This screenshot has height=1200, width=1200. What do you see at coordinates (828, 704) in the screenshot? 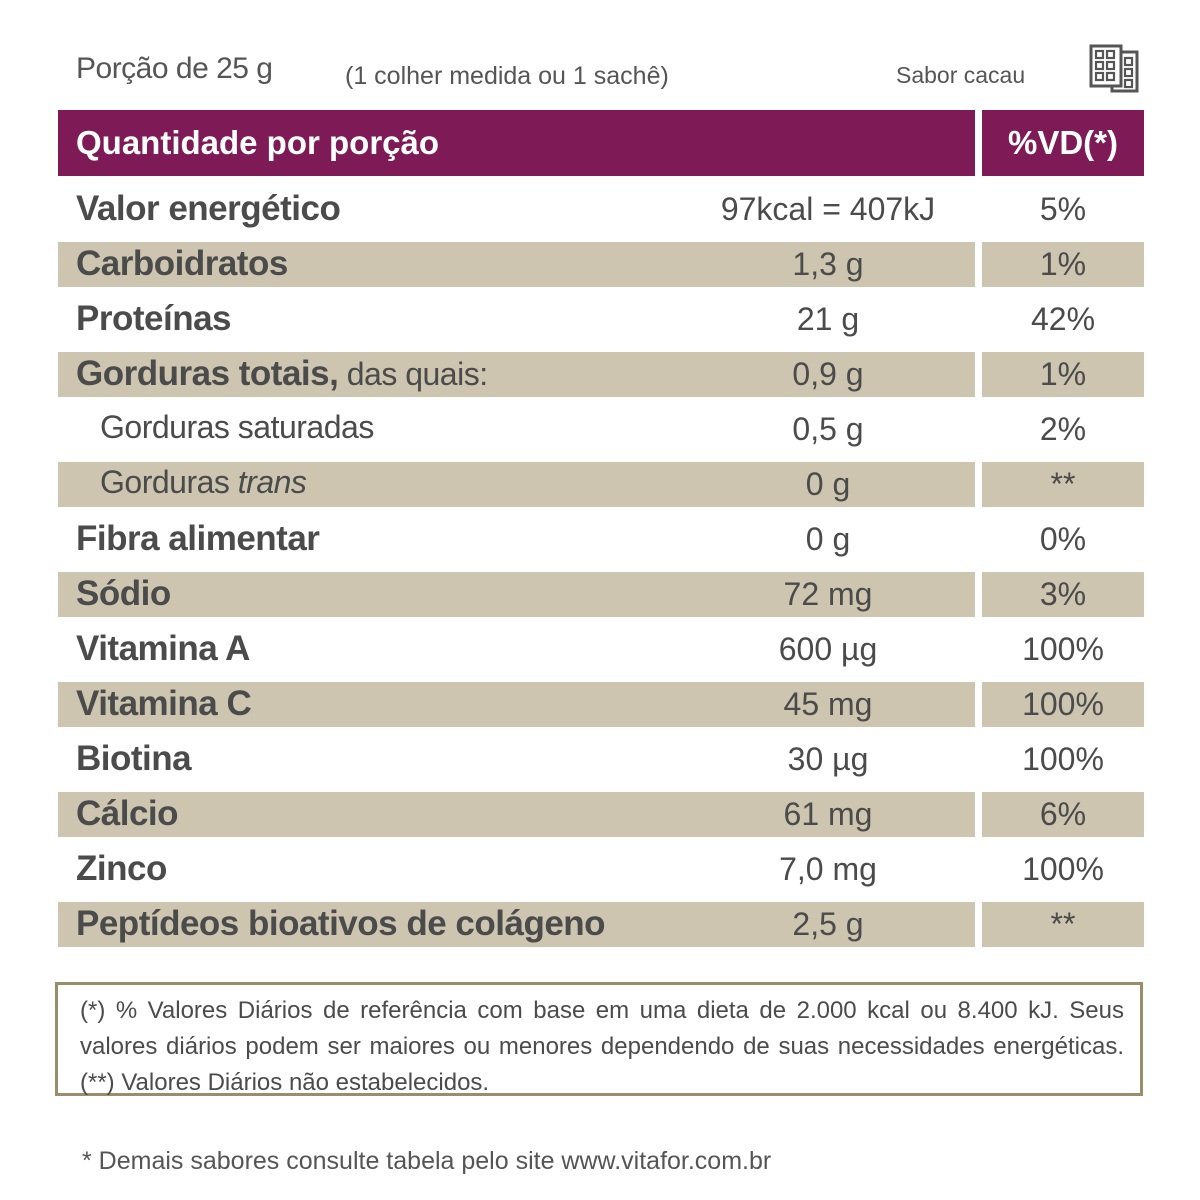
I see `nutrient-amount: 45 mg` at bounding box center [828, 704].